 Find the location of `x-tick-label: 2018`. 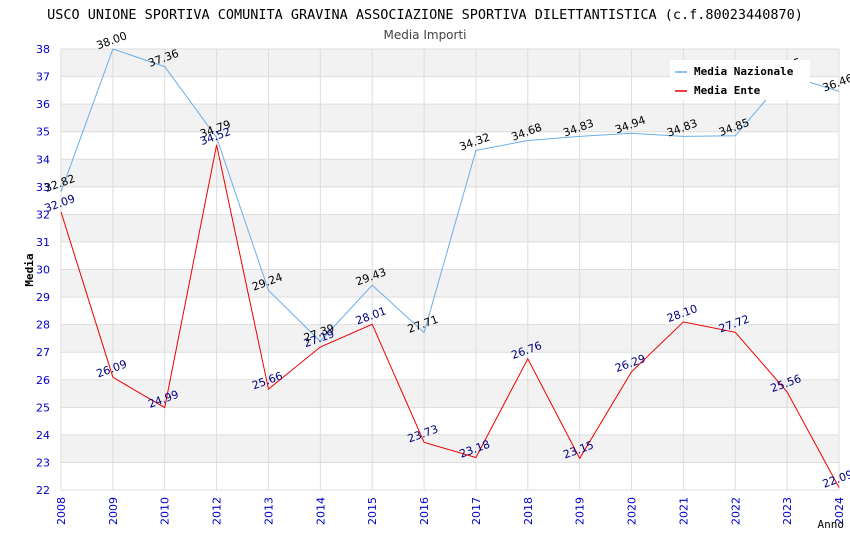

x-tick-label: 2018 is located at coordinates (528, 511).